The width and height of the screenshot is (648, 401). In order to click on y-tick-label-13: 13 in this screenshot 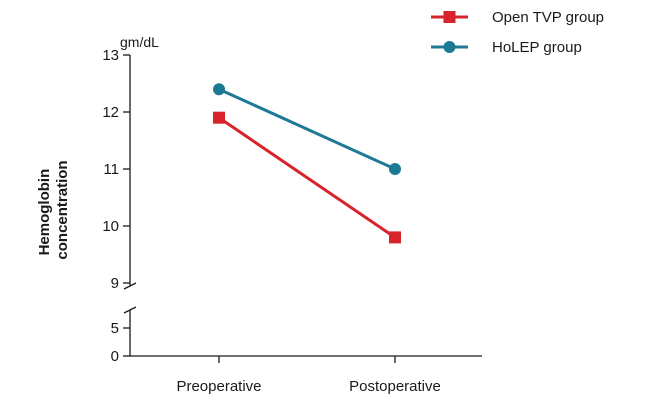, I will do `click(110, 55)`.